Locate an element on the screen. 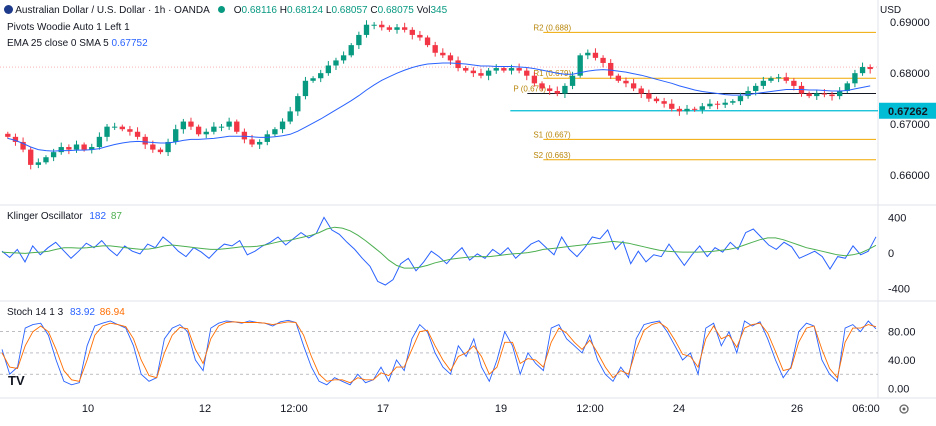 This screenshot has height=426, width=936. klinger-tick-label: 0 is located at coordinates (891, 254).